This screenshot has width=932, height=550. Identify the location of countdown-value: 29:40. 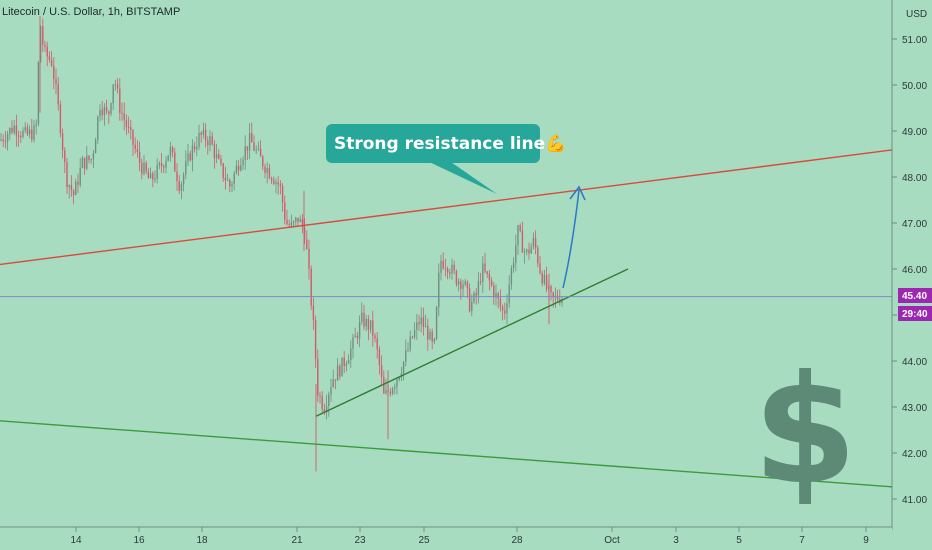
(915, 314).